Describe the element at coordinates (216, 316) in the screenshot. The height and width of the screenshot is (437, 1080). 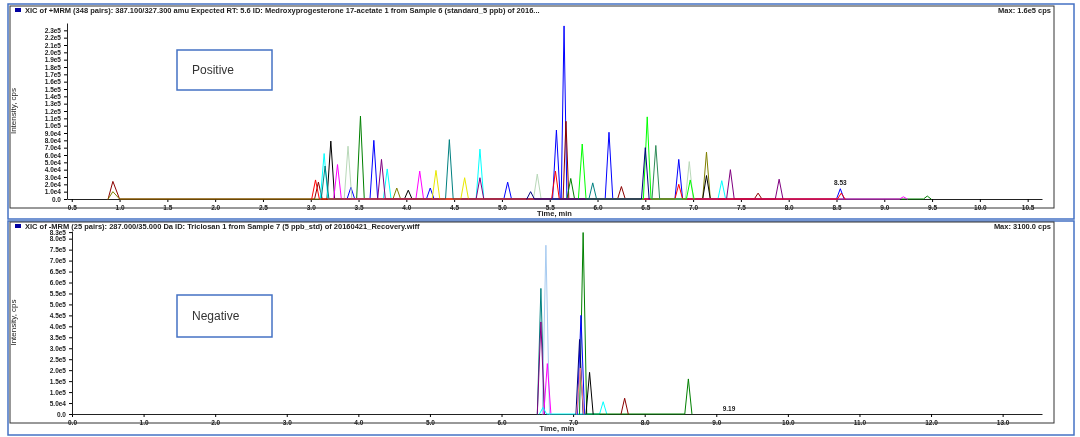
I see `annotation: Negative` at that location.